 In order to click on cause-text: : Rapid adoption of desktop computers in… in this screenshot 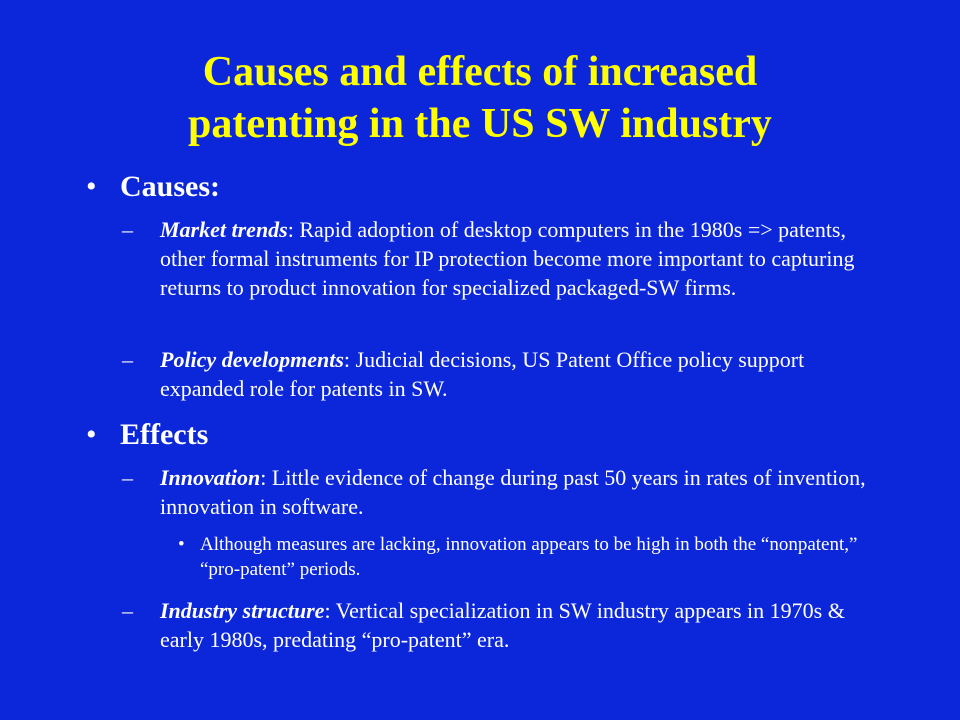, I will do `click(507, 258)`.